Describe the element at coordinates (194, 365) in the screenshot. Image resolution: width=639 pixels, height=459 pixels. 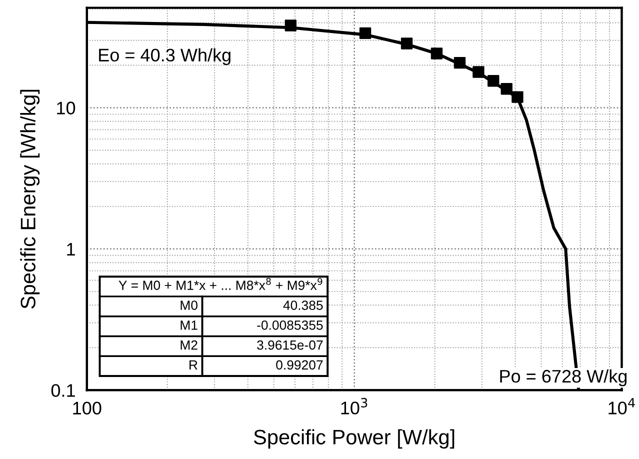
I see `annotation: R` at that location.